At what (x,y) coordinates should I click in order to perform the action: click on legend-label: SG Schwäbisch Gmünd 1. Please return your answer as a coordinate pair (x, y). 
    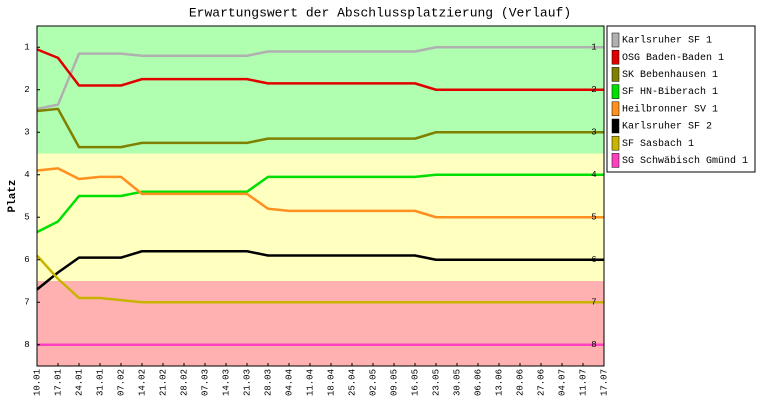
    Looking at the image, I should click on (685, 161).